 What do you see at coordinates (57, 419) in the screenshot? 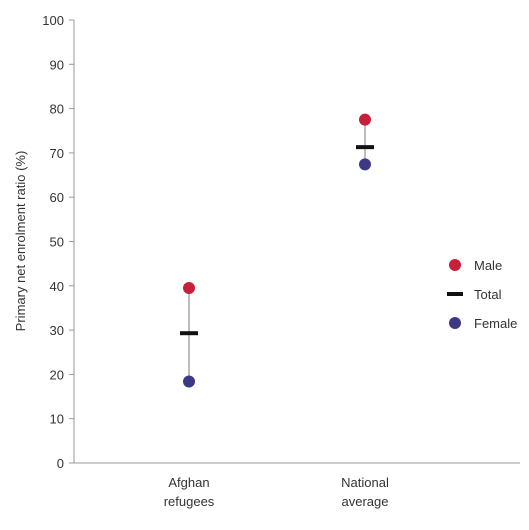
I see `y-tick-label: 10` at bounding box center [57, 419].